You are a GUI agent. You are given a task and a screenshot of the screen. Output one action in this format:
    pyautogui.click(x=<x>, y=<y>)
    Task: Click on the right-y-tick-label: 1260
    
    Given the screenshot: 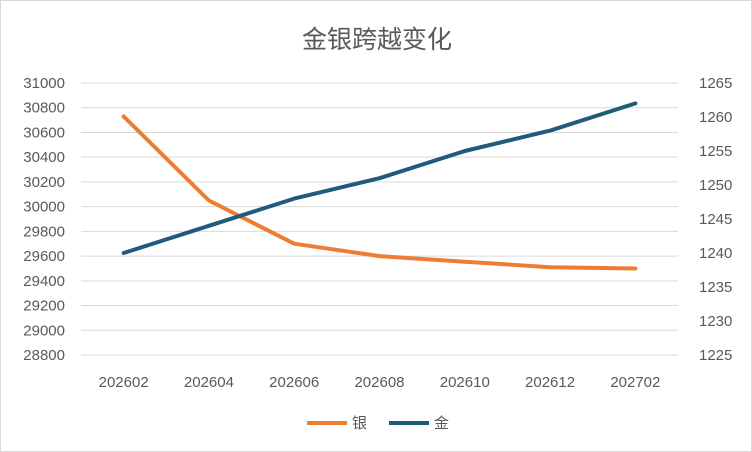 What is the action you would take?
    pyautogui.click(x=715, y=117)
    